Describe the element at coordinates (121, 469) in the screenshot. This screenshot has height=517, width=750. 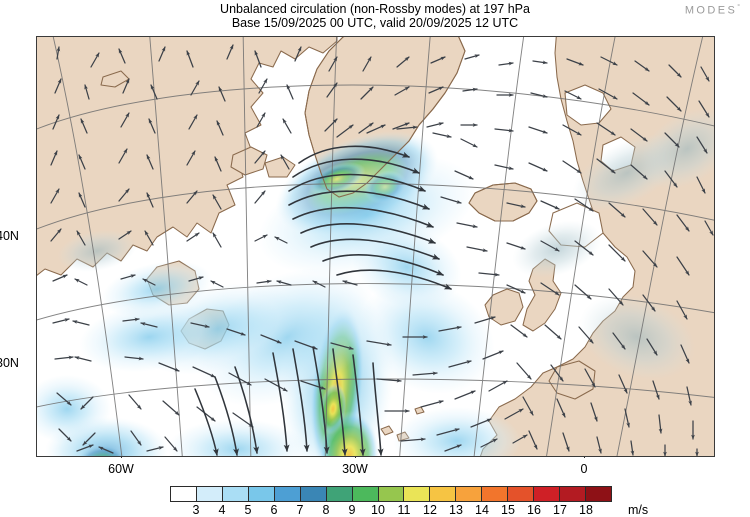
I see `x-tick-label-60w: 60W` at that location.